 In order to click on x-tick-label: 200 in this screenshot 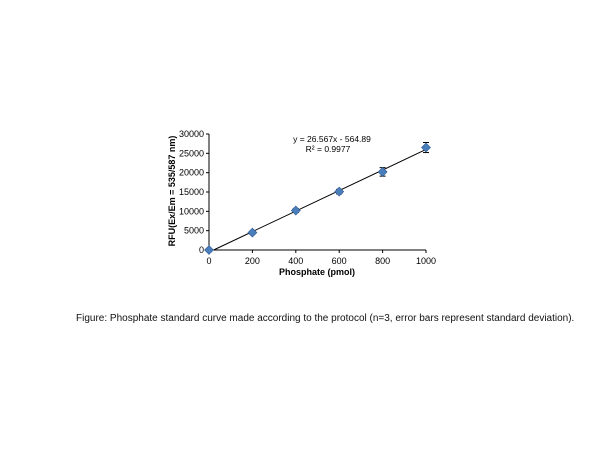, I will do `click(252, 261)`.